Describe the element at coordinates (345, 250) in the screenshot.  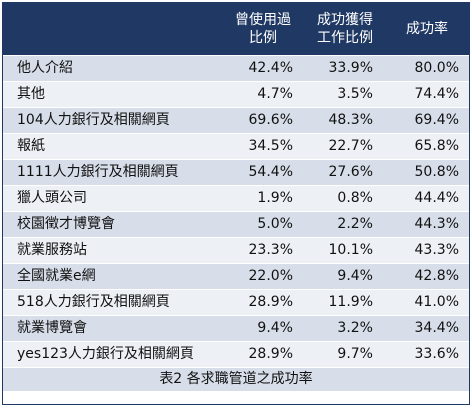
I see `job-obtained-ratio-cell: 10.1%` at that location.